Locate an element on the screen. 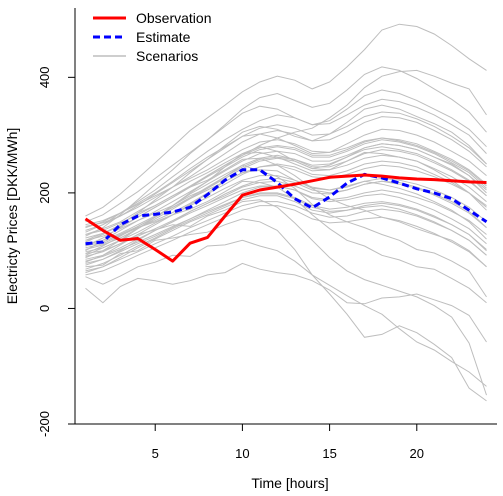 This screenshot has width=503, height=496. y-ticks: -200 0 200 400 is located at coordinates (56, 251).